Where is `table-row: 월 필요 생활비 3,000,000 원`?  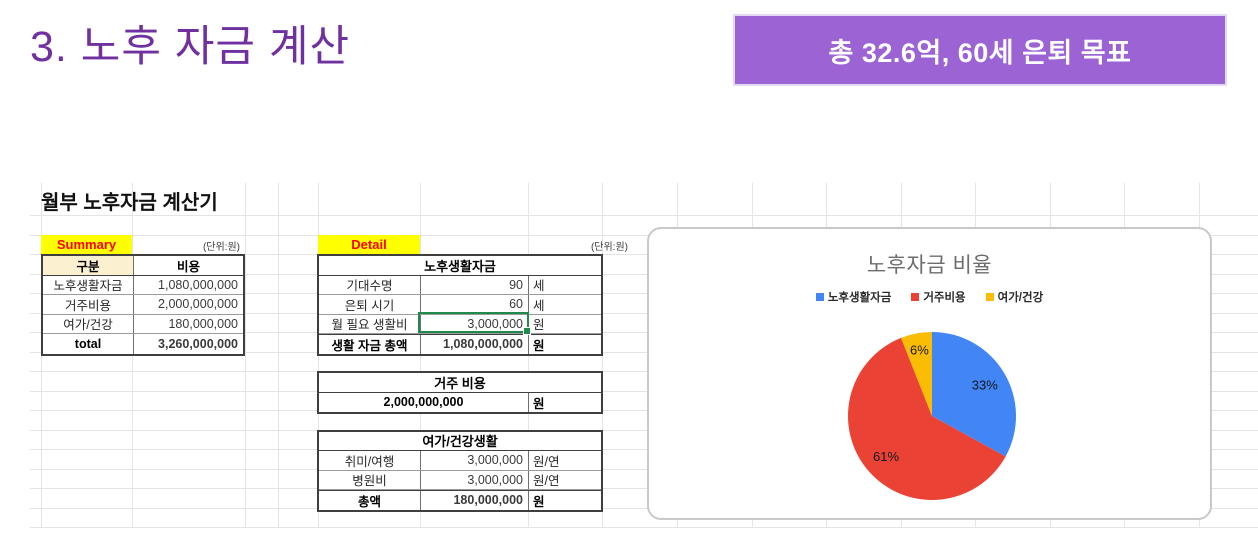 table-row: 월 필요 생활비 3,000,000 원 is located at coordinates (460, 324).